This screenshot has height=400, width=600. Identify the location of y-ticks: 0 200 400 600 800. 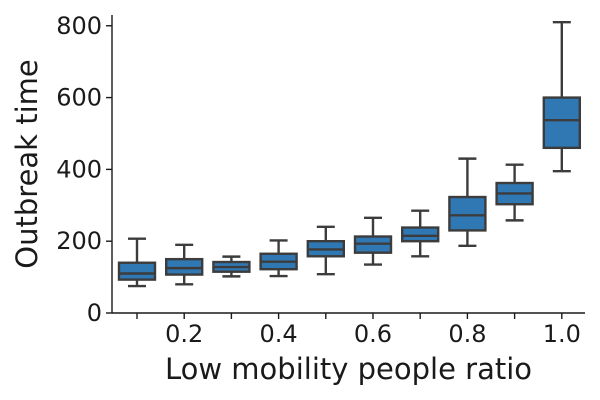
(84, 169).